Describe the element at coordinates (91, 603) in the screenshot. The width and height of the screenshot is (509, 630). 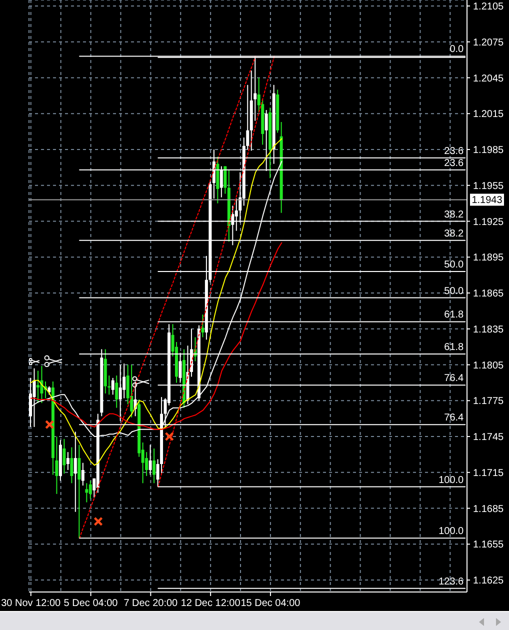
I see `x-tick-label: 5 Dec 04:00` at that location.